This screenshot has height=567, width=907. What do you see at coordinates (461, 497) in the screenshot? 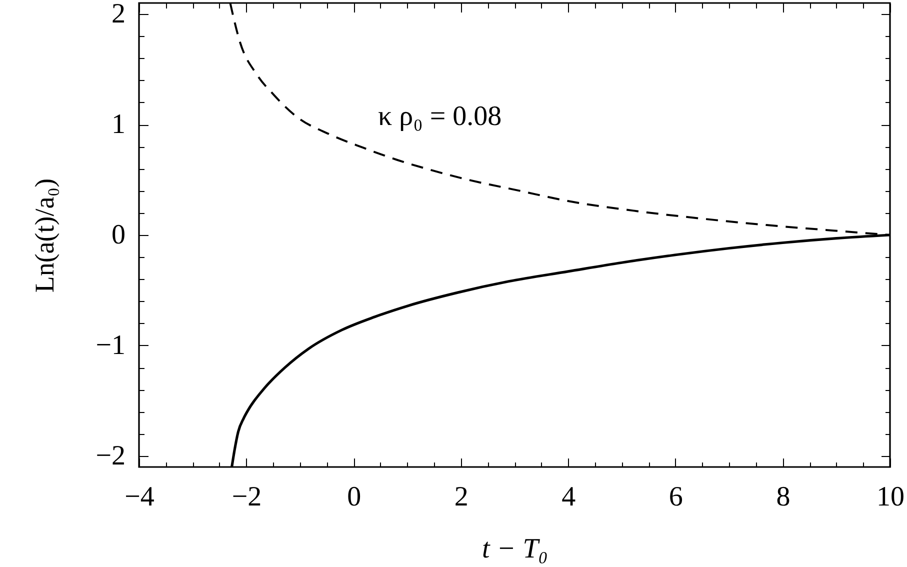
I see `x-tick-label: 2` at bounding box center [461, 497].